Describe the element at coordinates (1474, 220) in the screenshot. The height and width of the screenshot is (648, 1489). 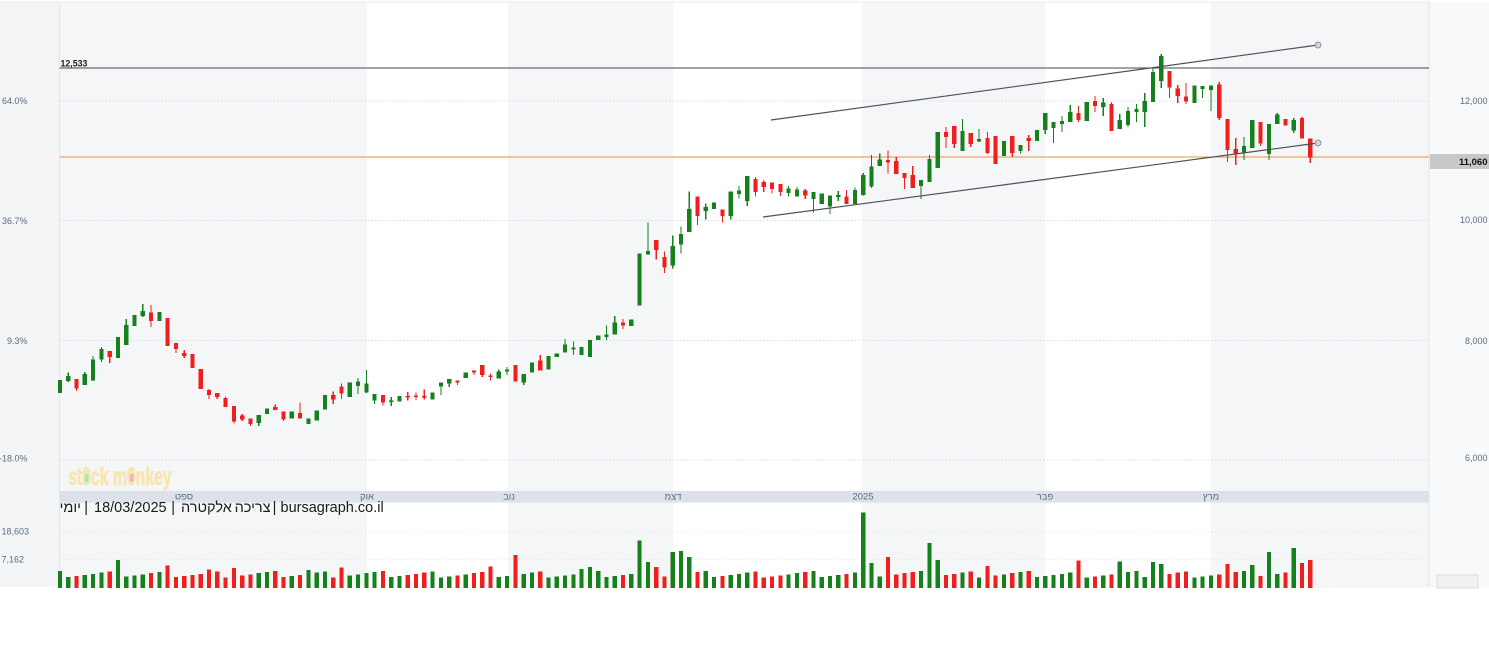
I see `svg-text: 10,000` at that location.